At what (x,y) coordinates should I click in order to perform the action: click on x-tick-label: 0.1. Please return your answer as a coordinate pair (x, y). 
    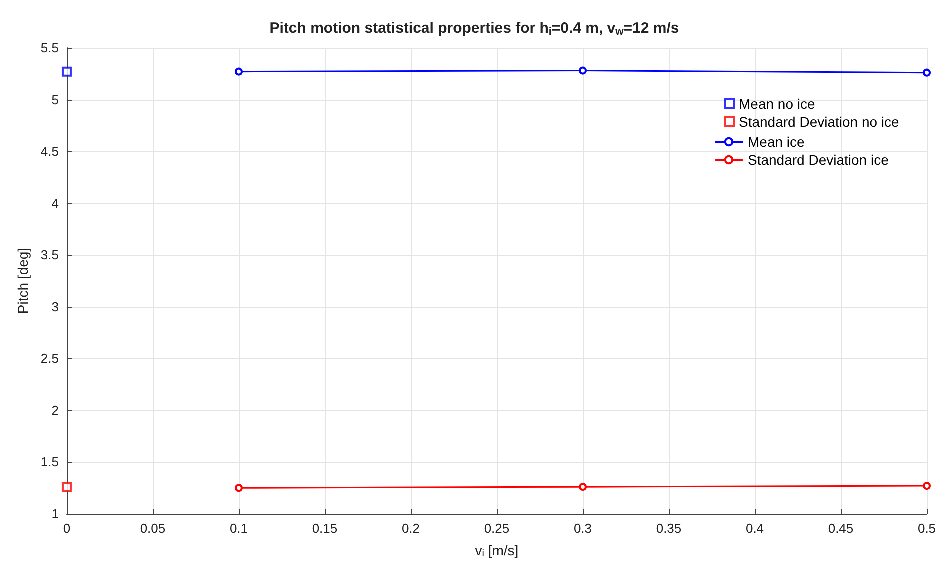
    Looking at the image, I should click on (239, 528).